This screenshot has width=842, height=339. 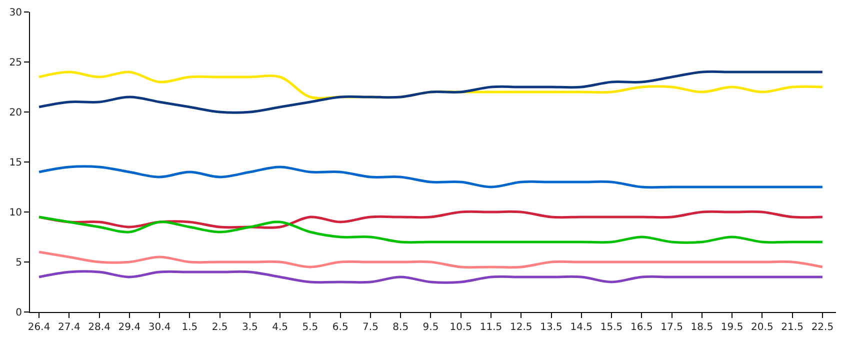 What do you see at coordinates (99, 327) in the screenshot?
I see `x-tick-label: 28.4` at bounding box center [99, 327].